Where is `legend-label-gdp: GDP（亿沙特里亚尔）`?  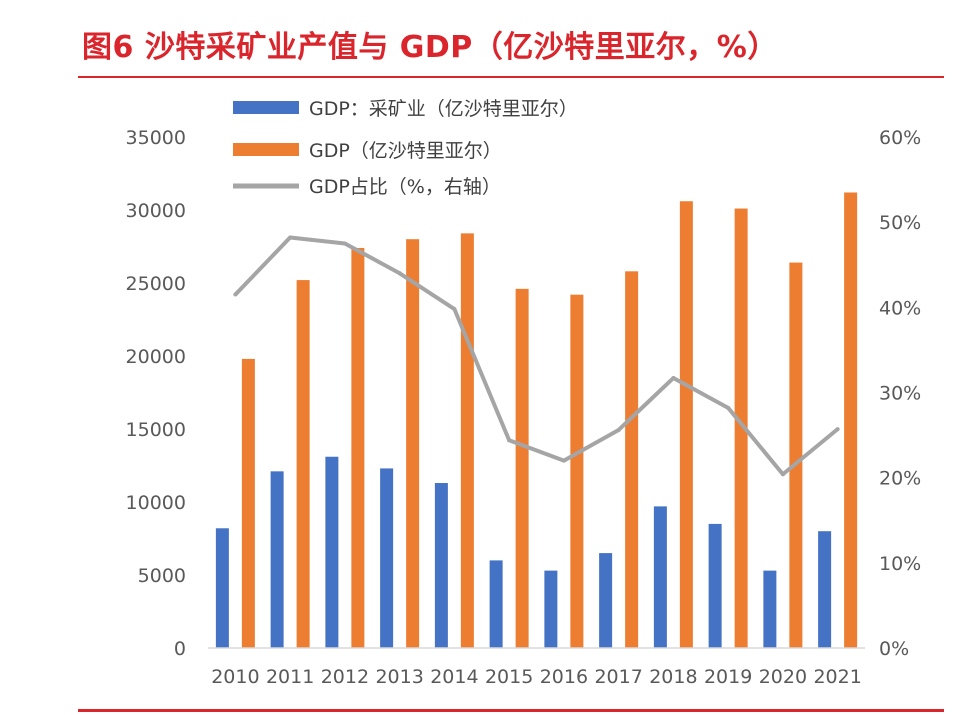
legend-label-gdp: GDP（亿沙特里亚尔） is located at coordinates (405, 151).